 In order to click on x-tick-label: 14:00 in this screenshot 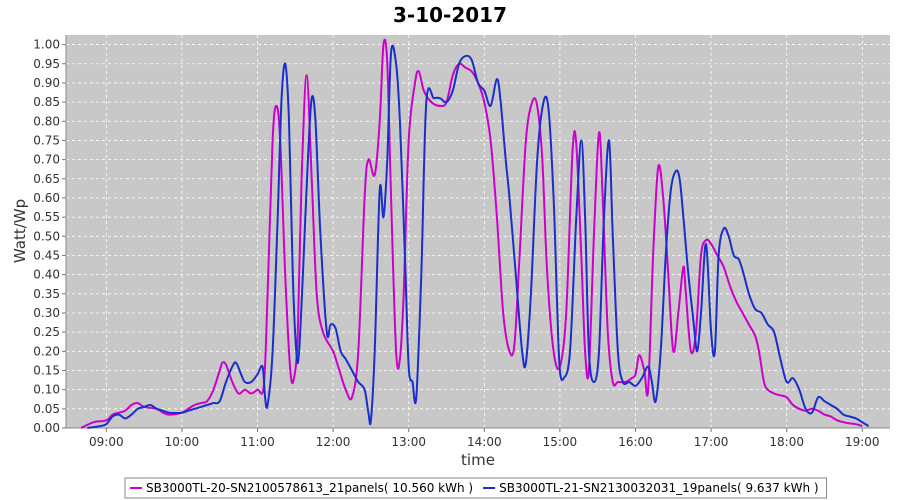, I will do `click(484, 442)`.